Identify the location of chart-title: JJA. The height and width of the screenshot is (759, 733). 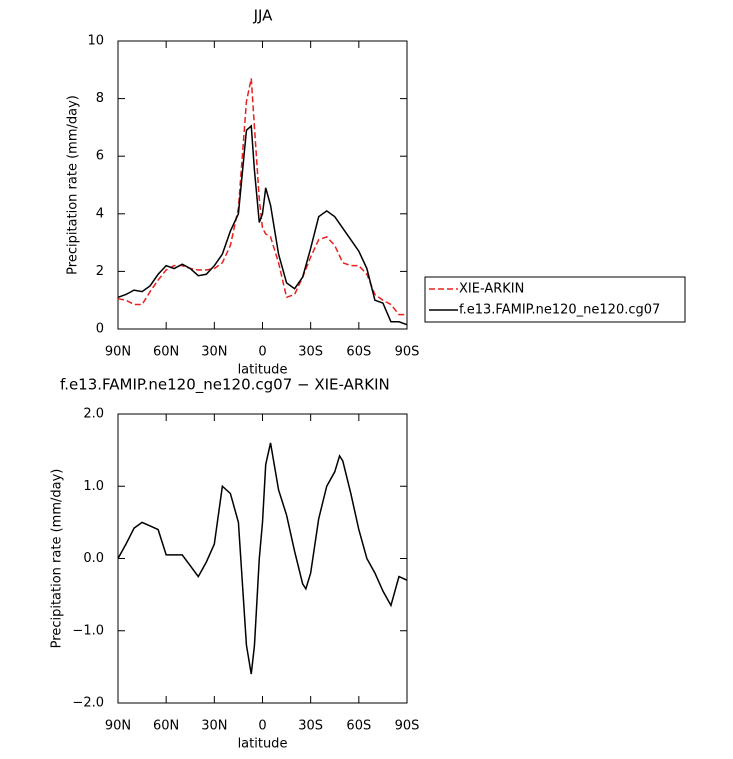
(263, 16).